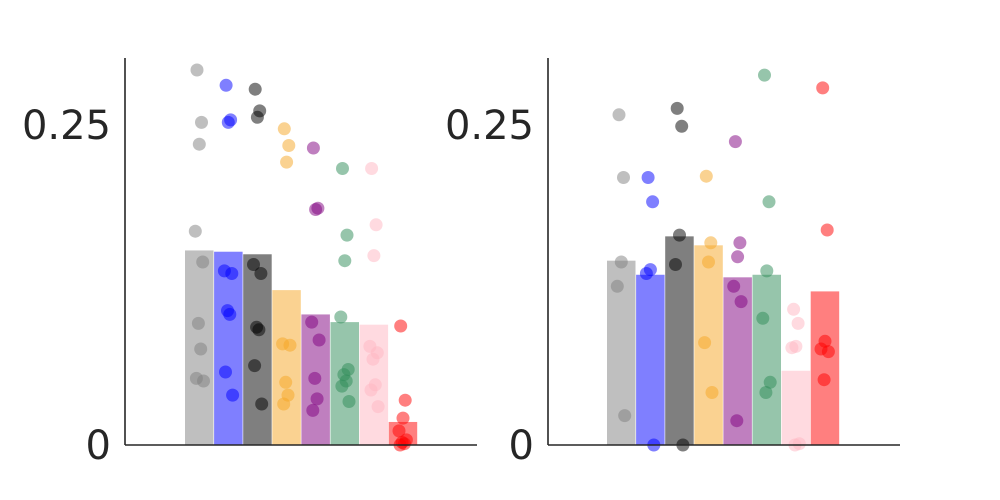  What do you see at coordinates (66, 126) in the screenshot?
I see `y-tick-label-1-2: 0.25` at bounding box center [66, 126].